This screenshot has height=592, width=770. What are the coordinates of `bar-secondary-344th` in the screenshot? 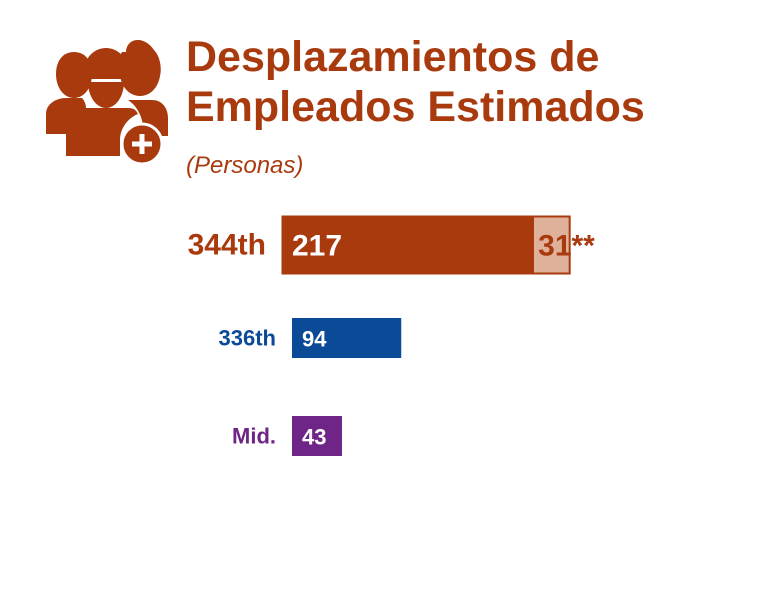 It's located at (552, 245).